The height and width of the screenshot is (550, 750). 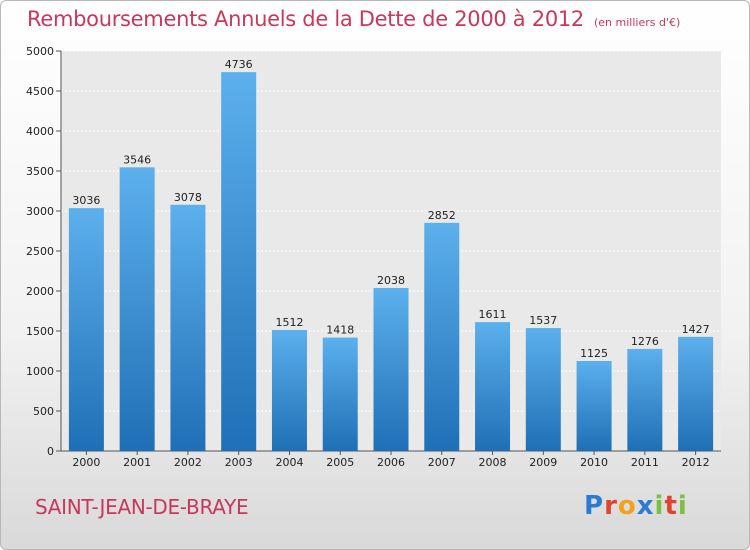 I want to click on y-tick-label: 1500, so click(x=40, y=331).